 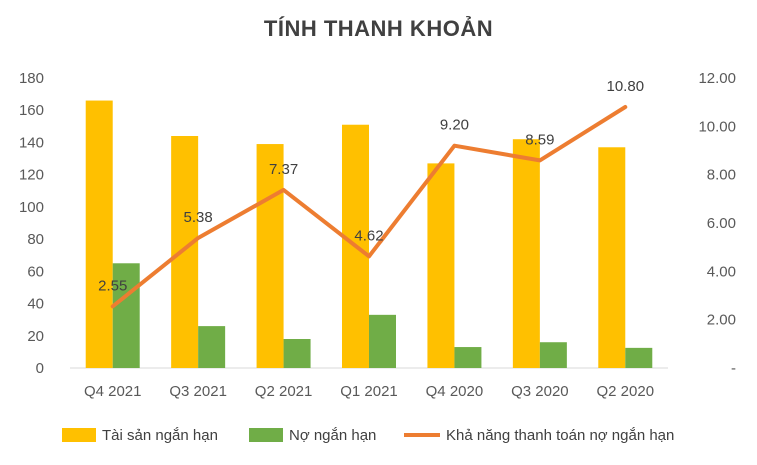 I want to click on line-data-label: 10.80, so click(x=626, y=86).